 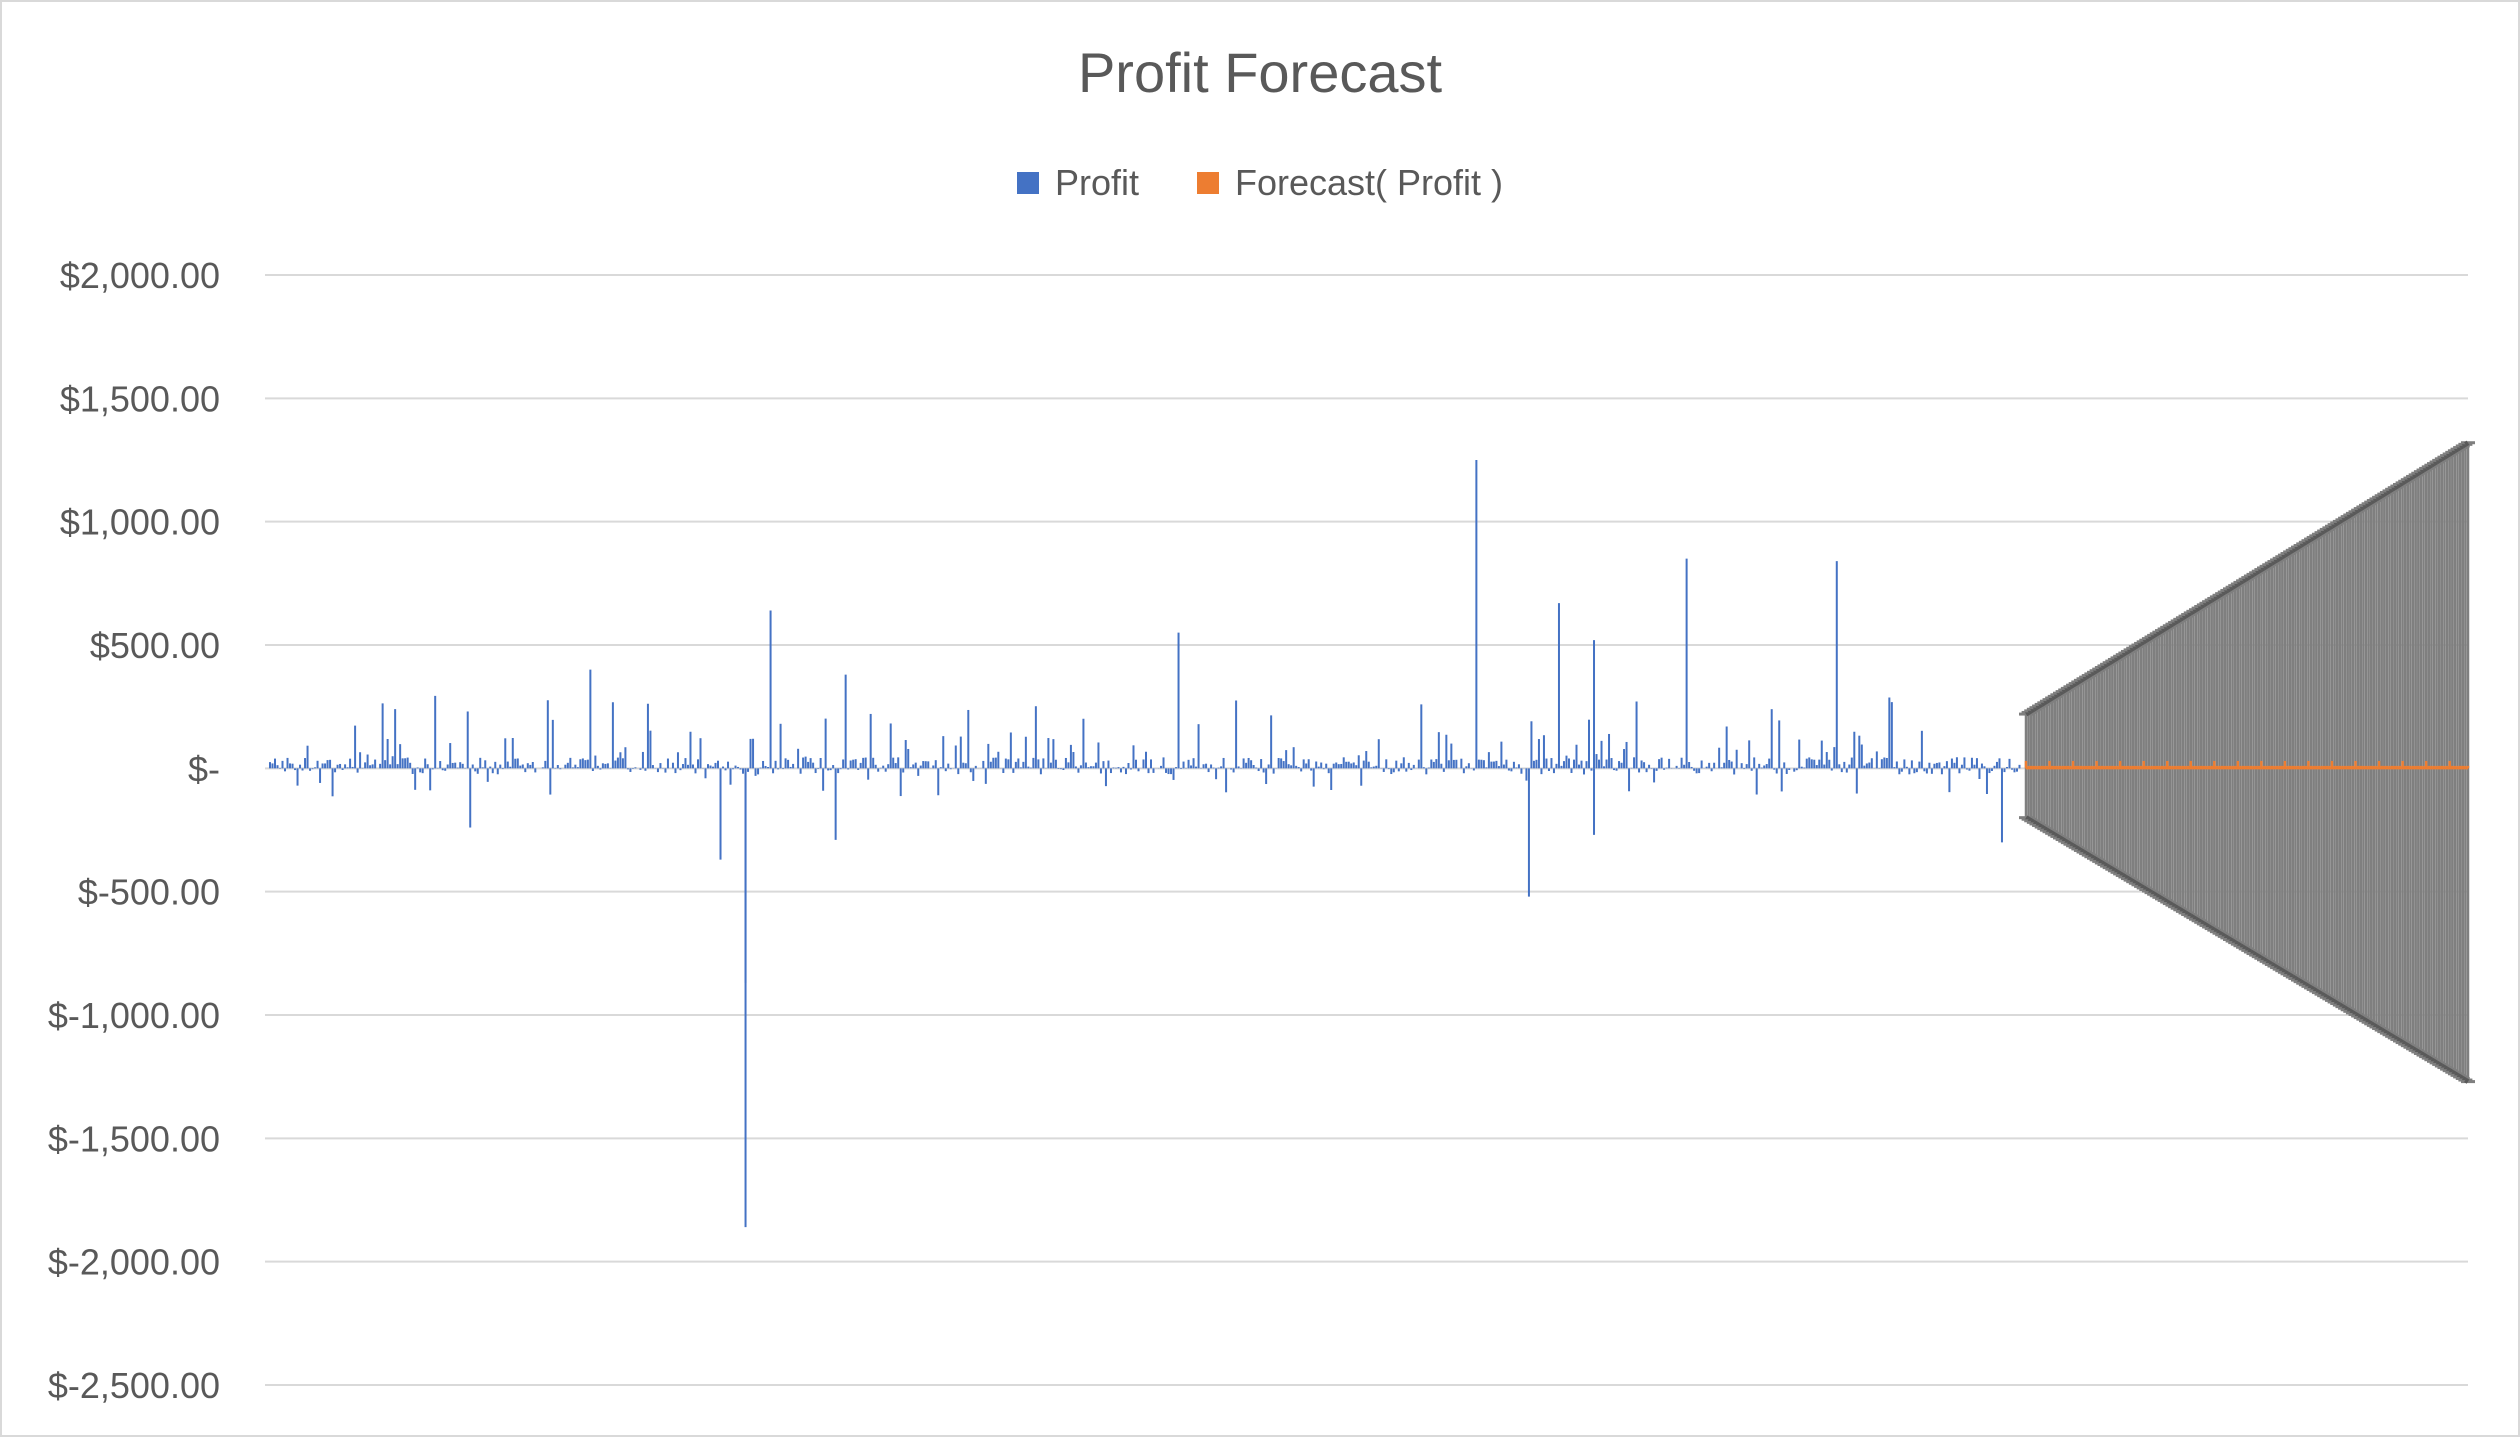 I want to click on legend-item-forecast: Forecast( Profit ), so click(x=1349, y=183).